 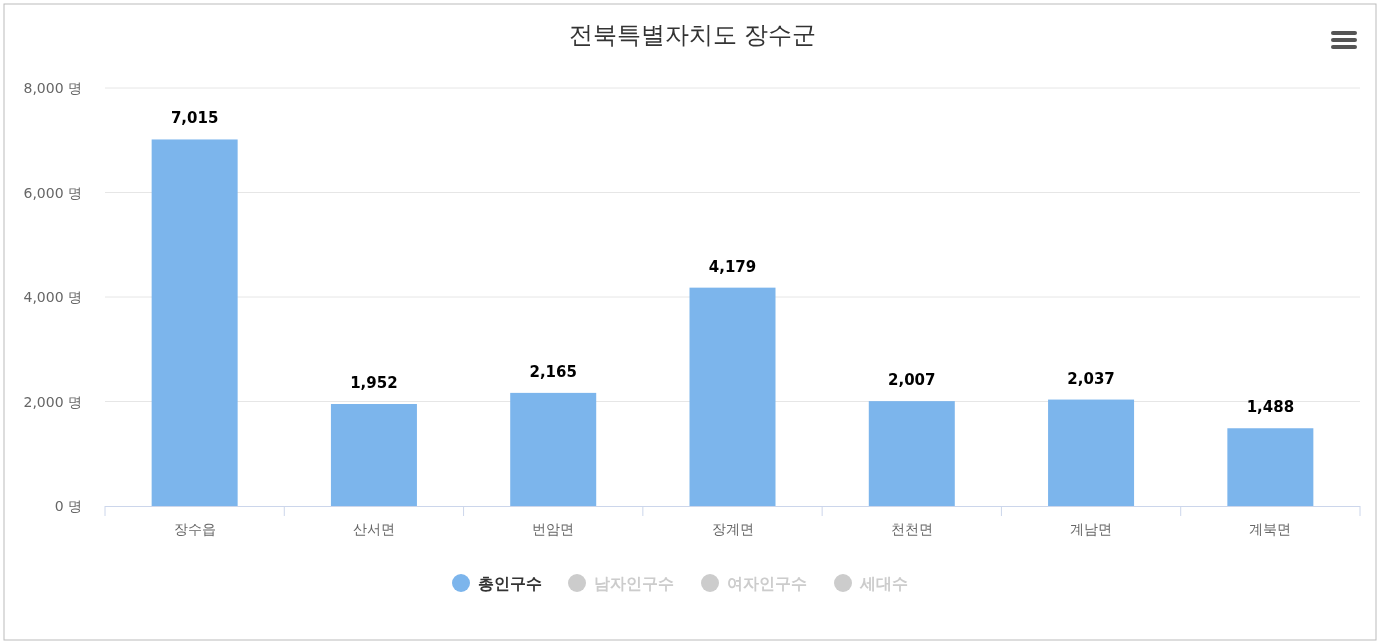 I want to click on x-tick-label: 장수읍, so click(x=194, y=529).